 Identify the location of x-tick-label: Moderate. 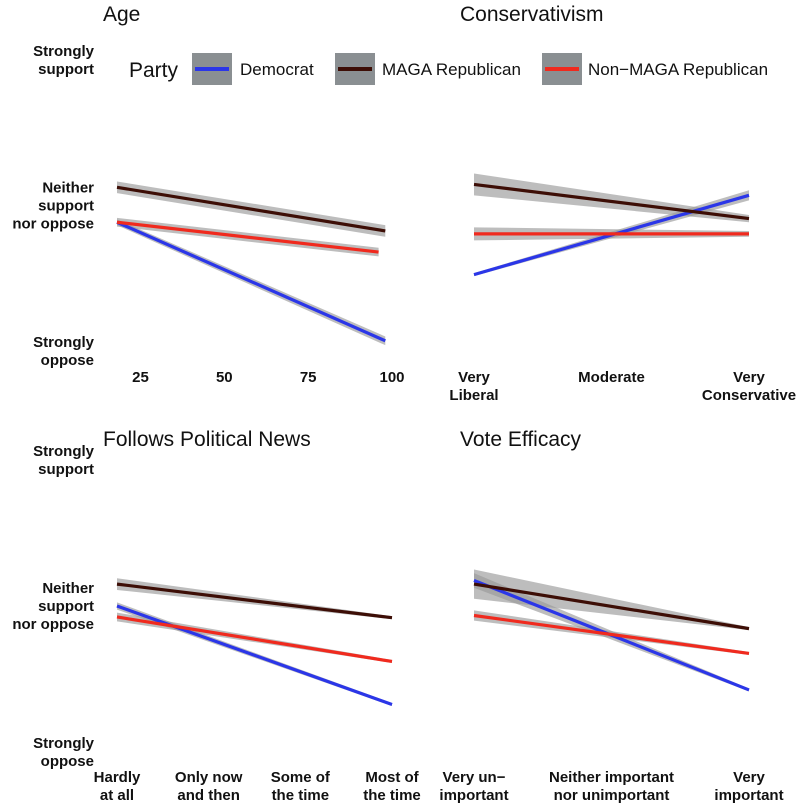
(611, 377).